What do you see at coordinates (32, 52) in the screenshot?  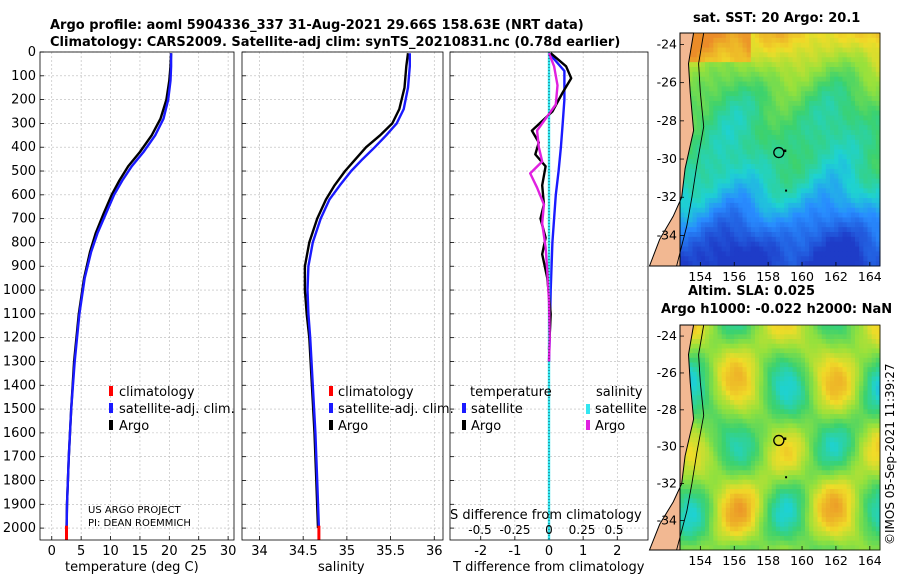 I see `y-tick-label: 0` at bounding box center [32, 52].